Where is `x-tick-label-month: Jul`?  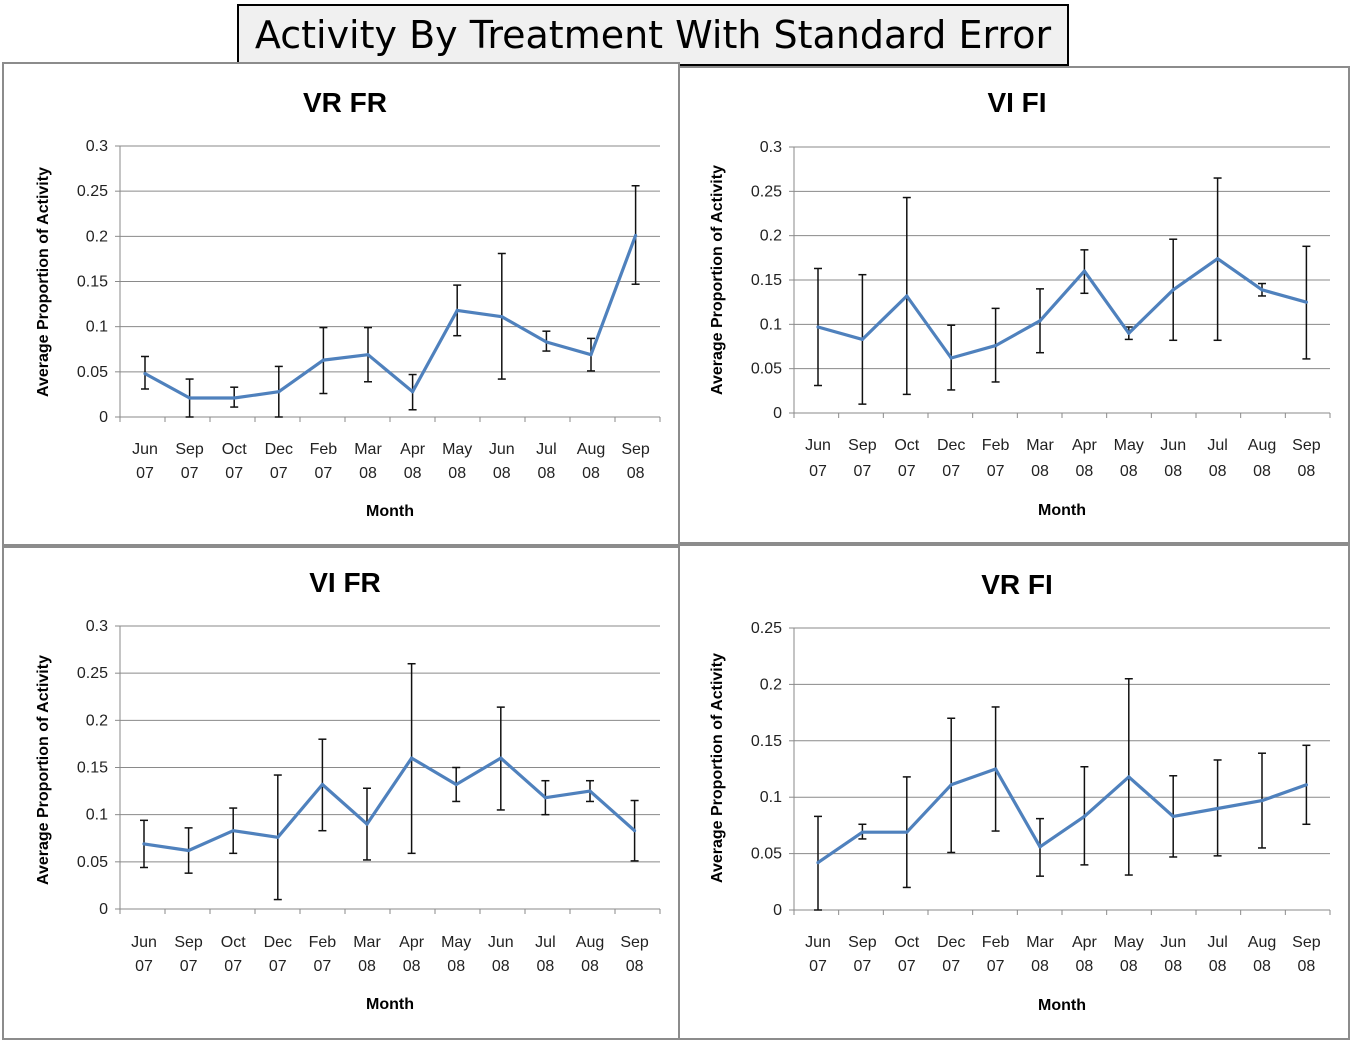
x-tick-label-month: Jul is located at coordinates (545, 942).